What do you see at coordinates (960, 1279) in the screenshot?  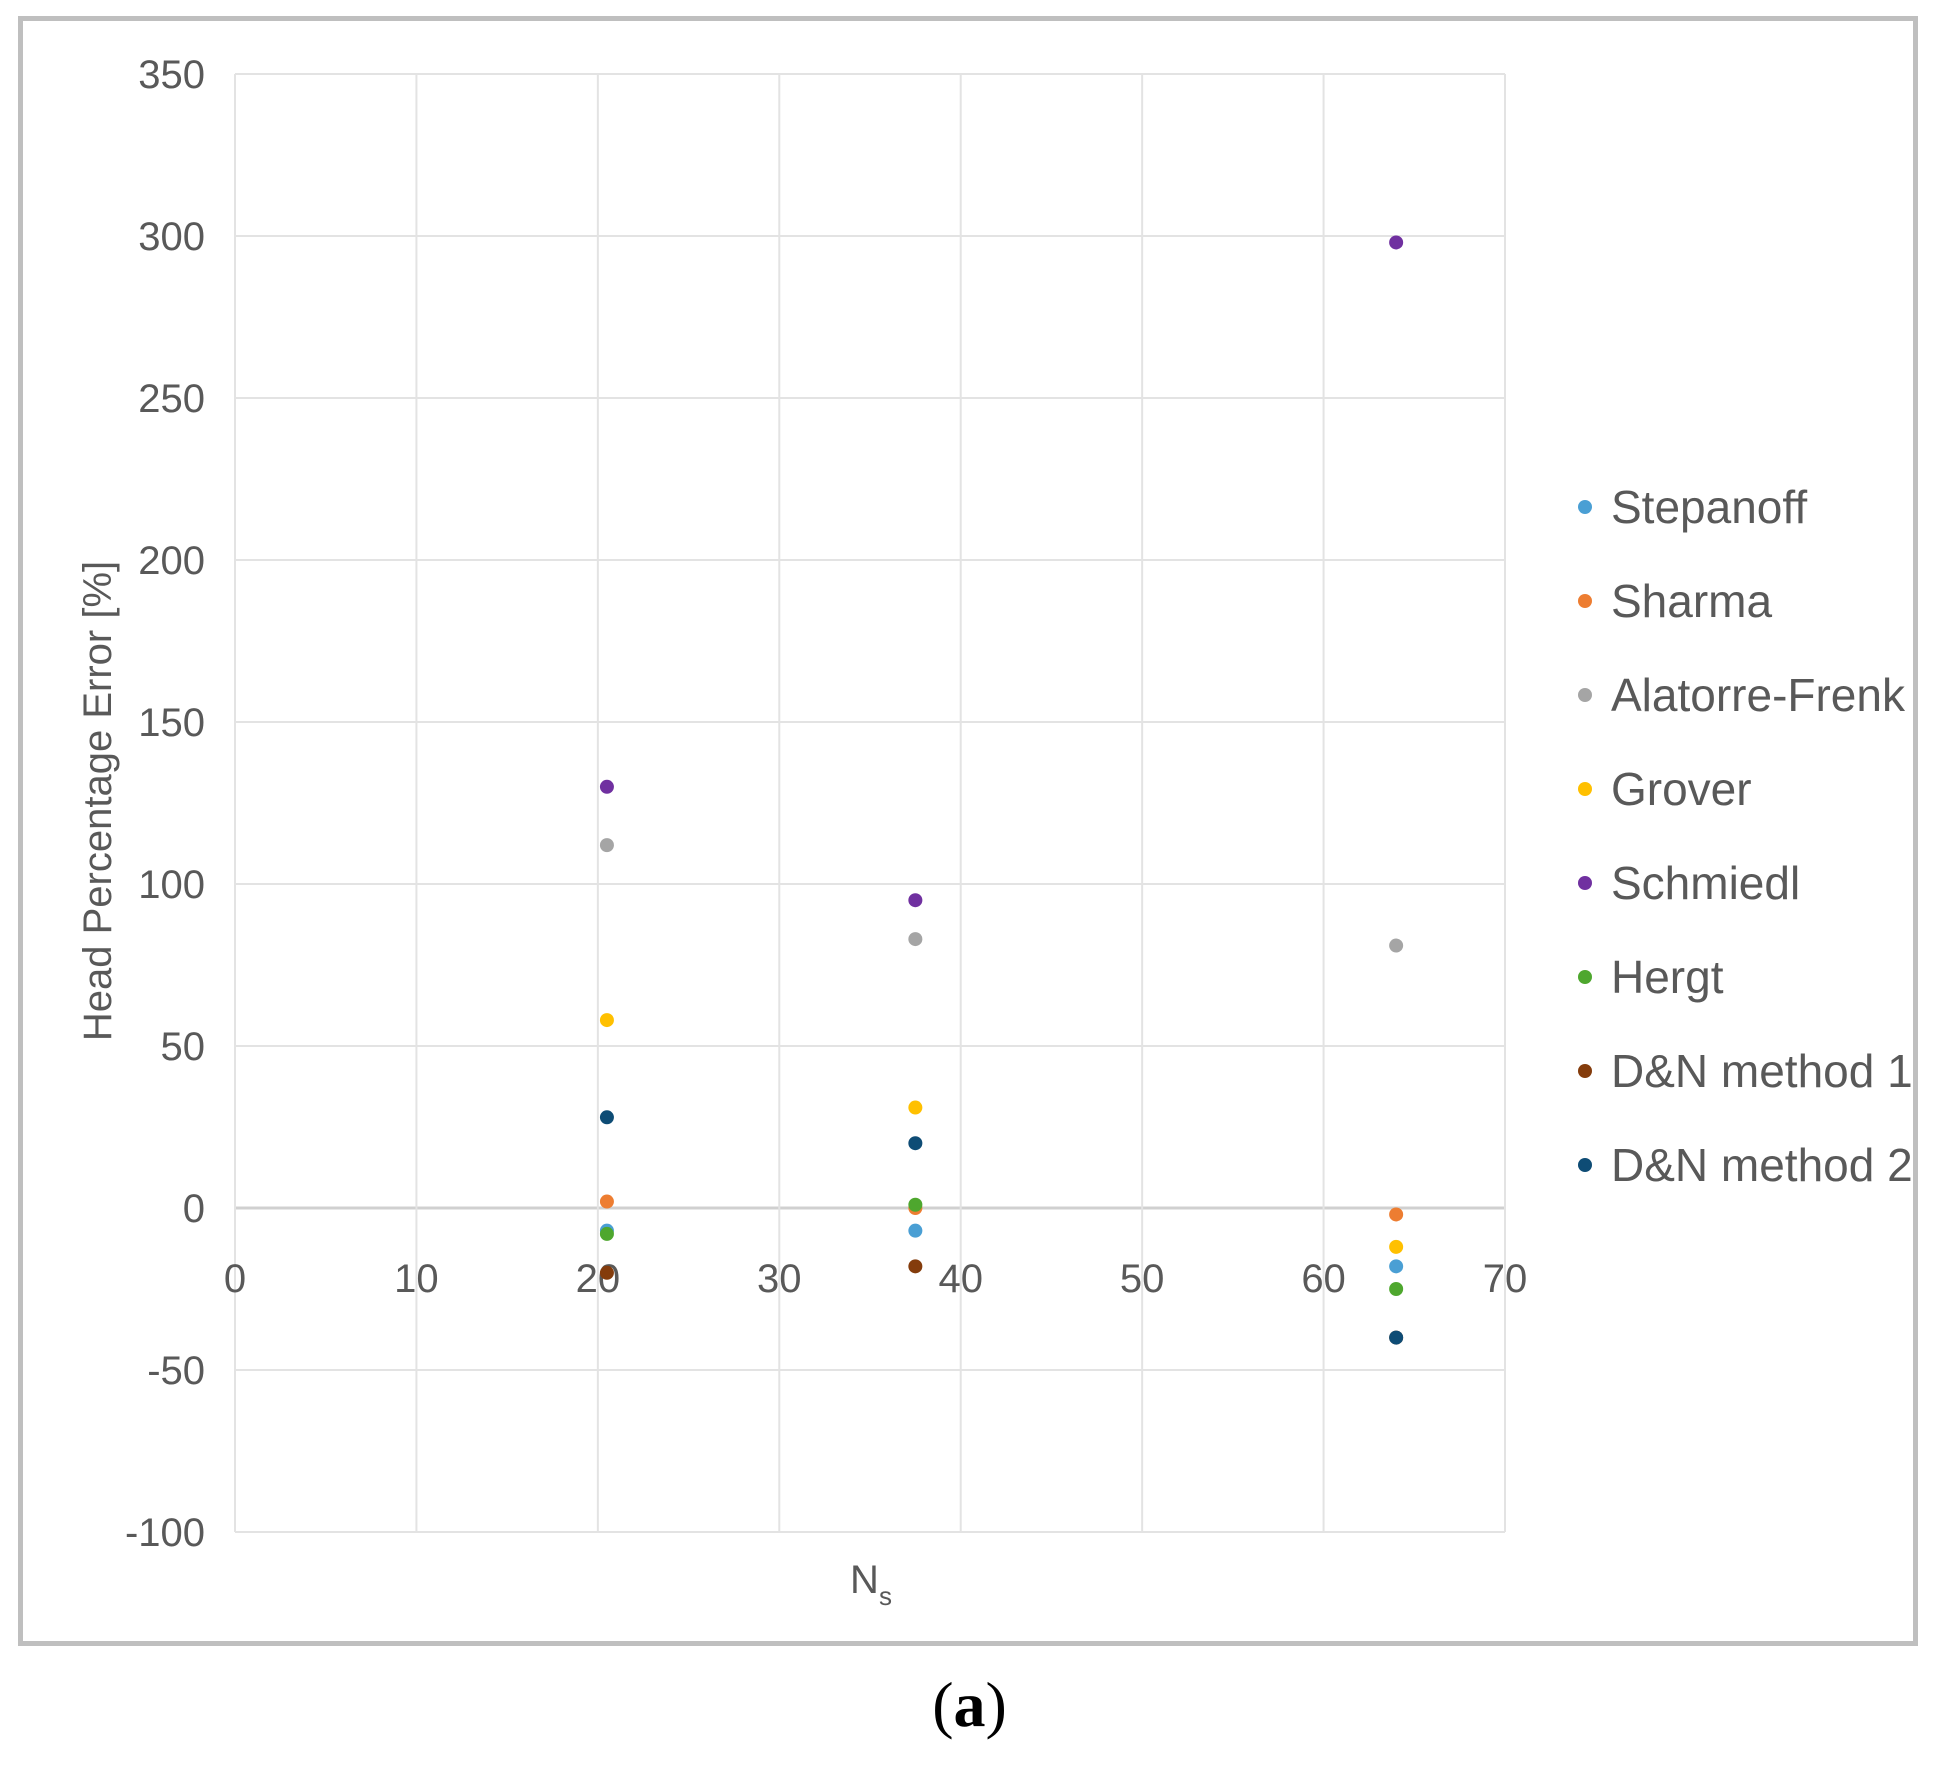 I see `x-tick-label: 40` at bounding box center [960, 1279].